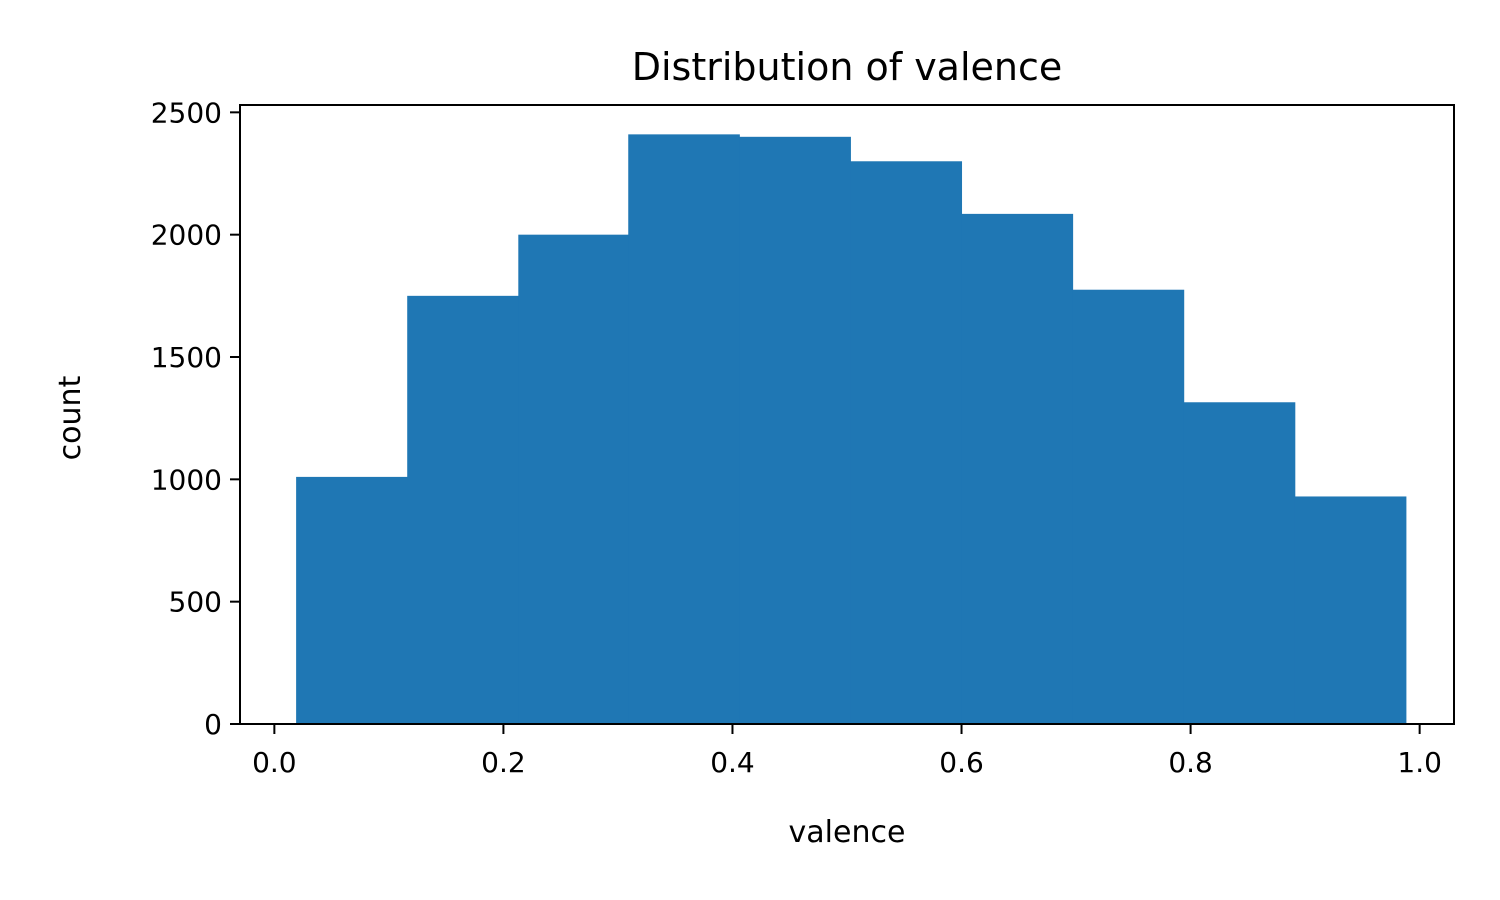 The width and height of the screenshot is (1500, 900). I want to click on x-tick-label: 0.0, so click(274, 762).